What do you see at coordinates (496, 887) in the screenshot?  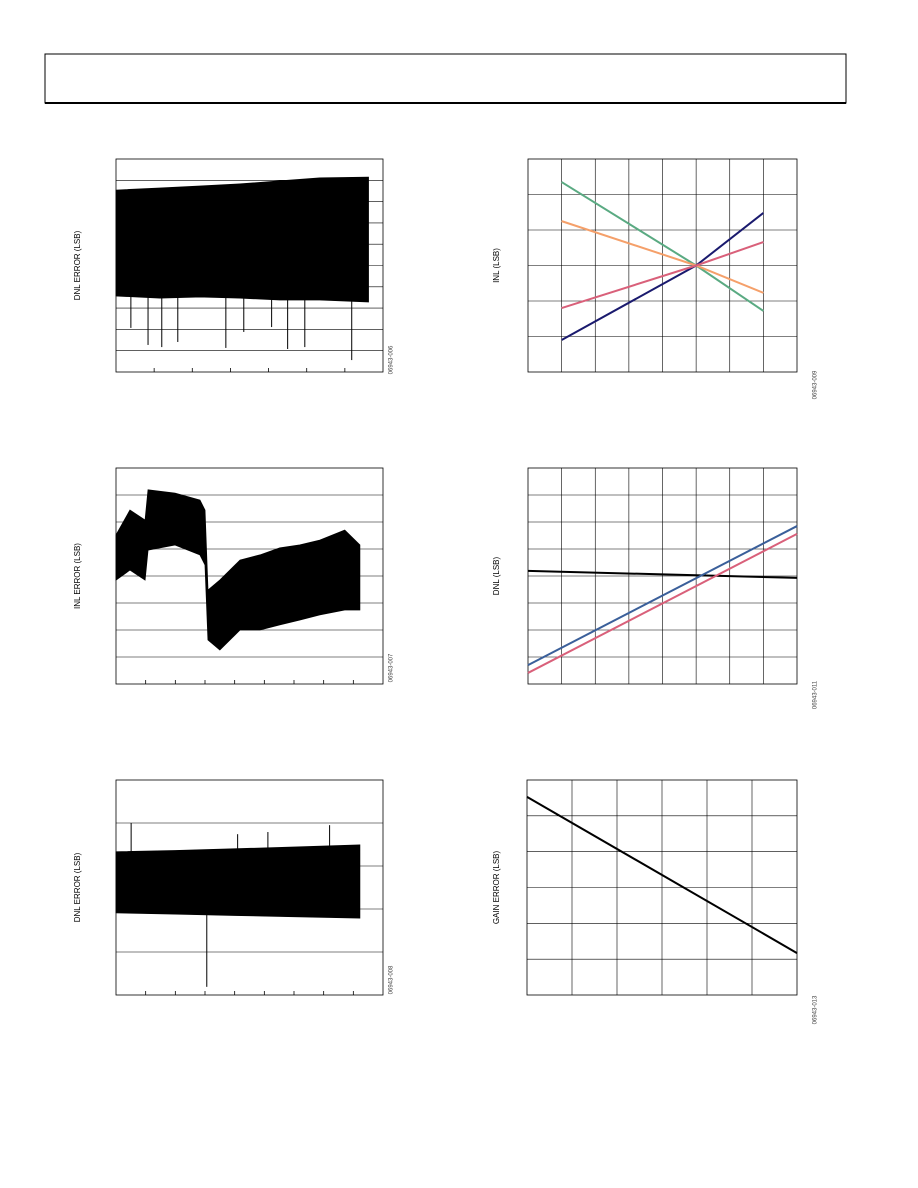 I see `y-axis-label: GAIN ERROR (LSB)` at bounding box center [496, 887].